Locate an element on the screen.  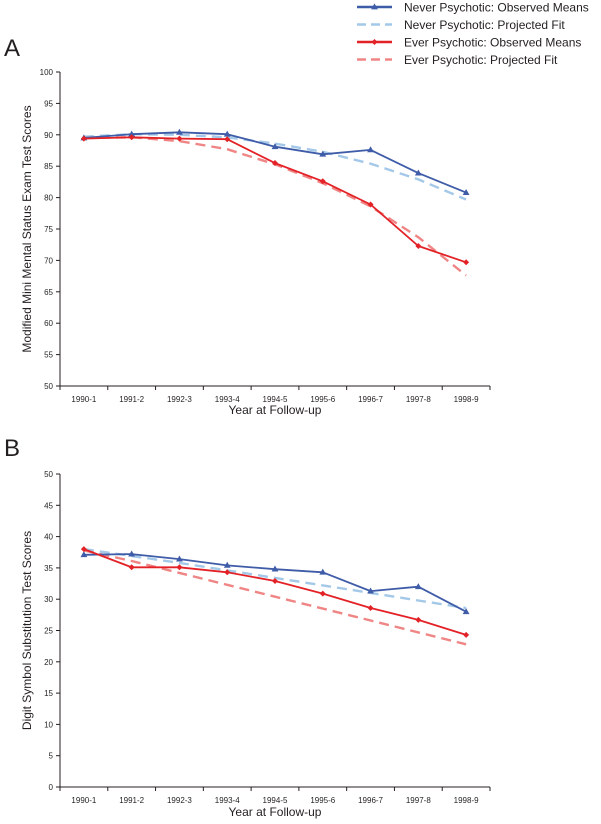
y-tick-label: 80 is located at coordinates (48, 198).